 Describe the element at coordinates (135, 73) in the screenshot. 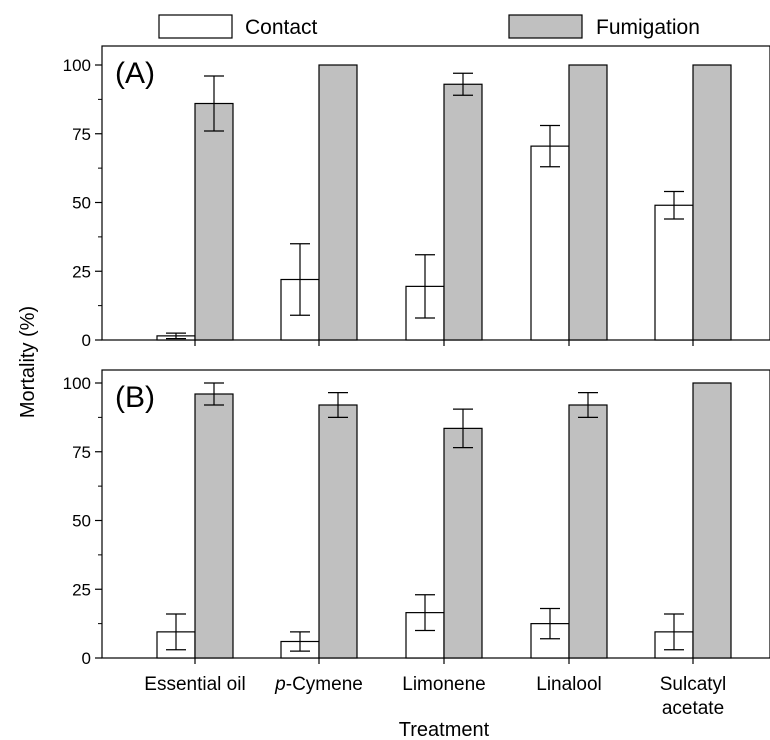

I see `panel-label: (A)` at that location.